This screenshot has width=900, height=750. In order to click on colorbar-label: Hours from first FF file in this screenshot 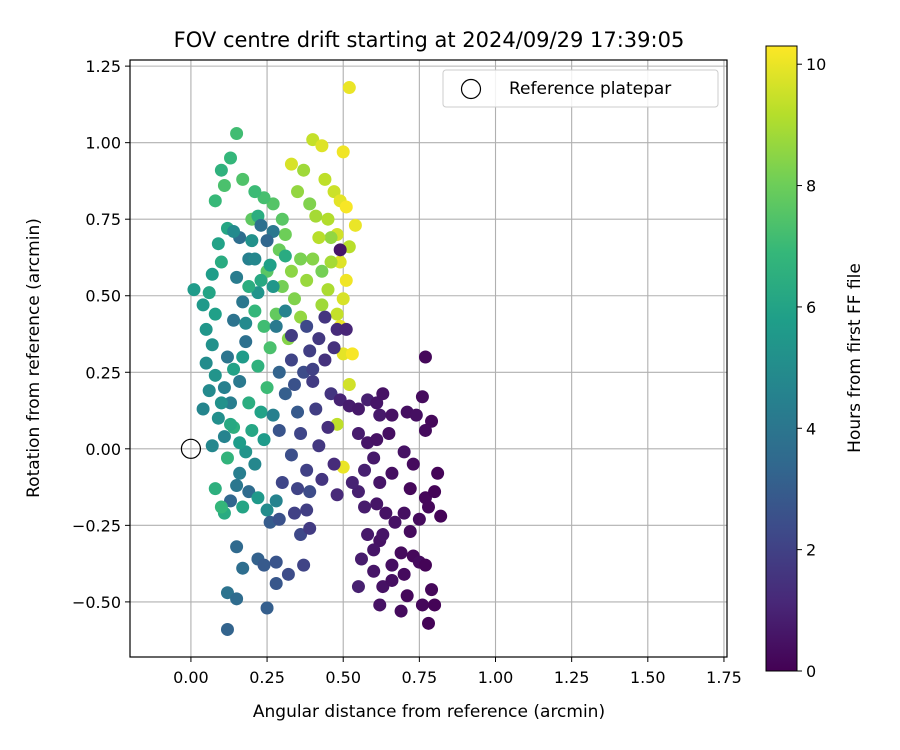, I will do `click(855, 358)`.